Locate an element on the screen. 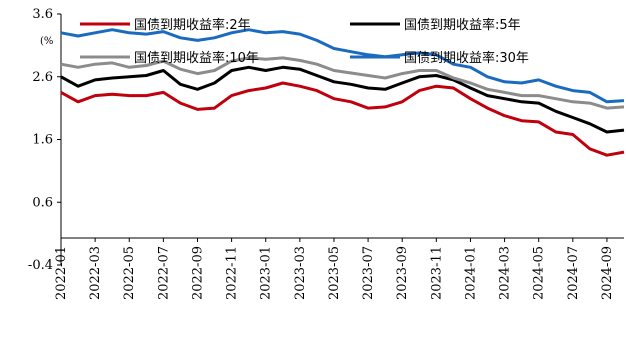 The width and height of the screenshot is (626, 338). y-tick-label: 1.6 is located at coordinates (42, 140).